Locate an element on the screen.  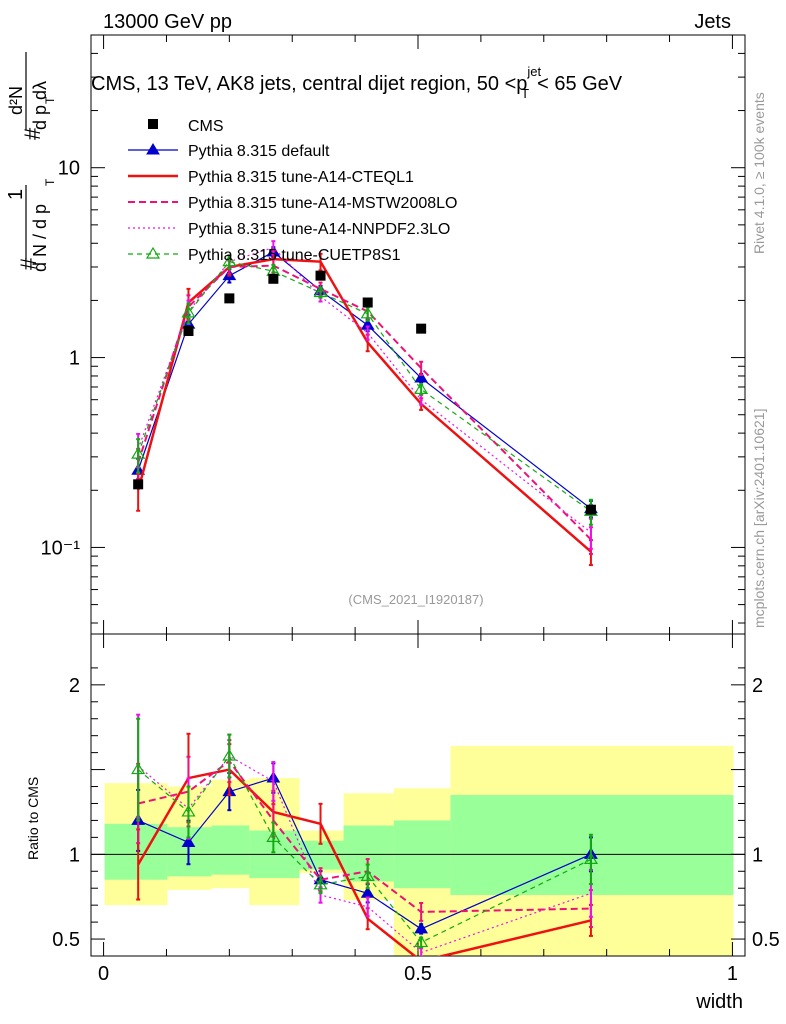
y-tick-label-main: 10 is located at coordinates (69, 169).